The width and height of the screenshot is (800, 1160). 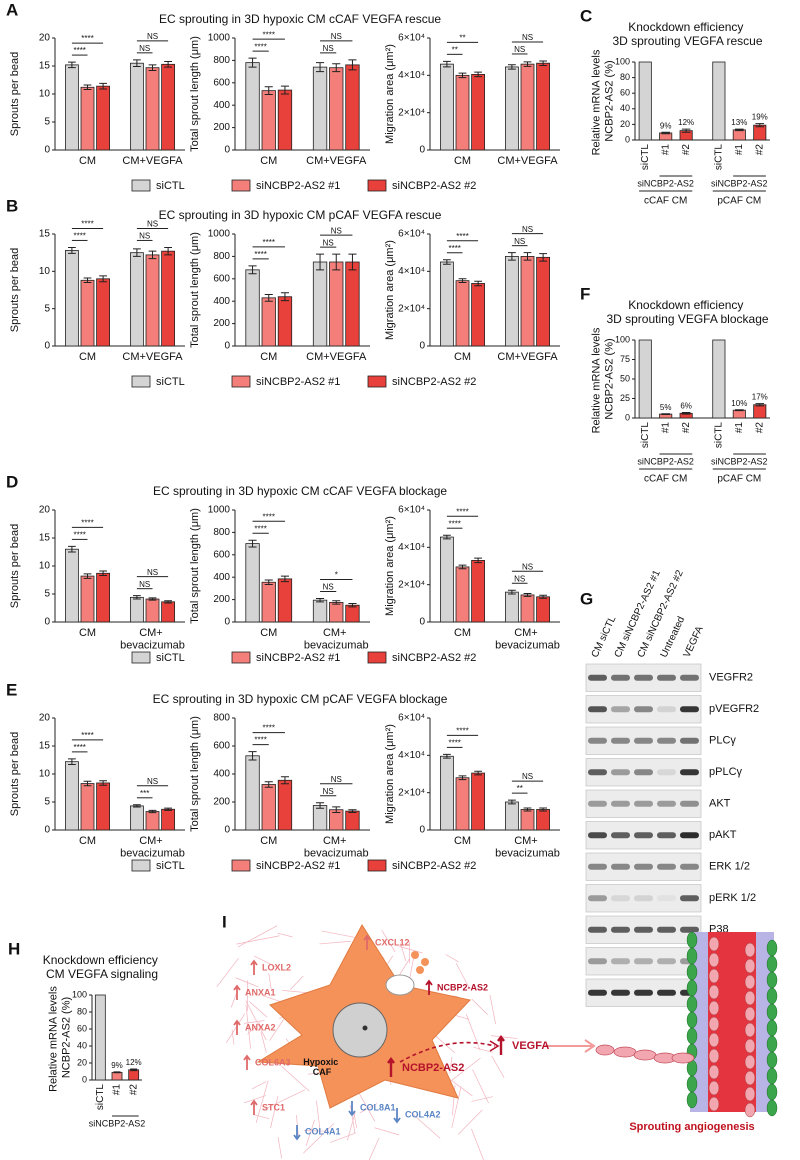 I want to click on cell-label: Hypoxic CAF, so click(x=322, y=1067).